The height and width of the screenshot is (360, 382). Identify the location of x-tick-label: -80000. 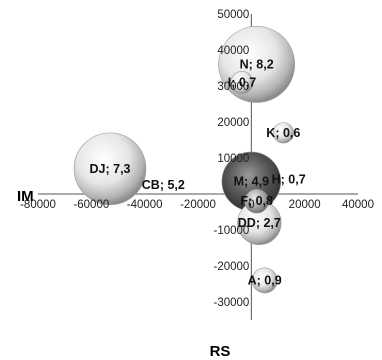
(38, 205).